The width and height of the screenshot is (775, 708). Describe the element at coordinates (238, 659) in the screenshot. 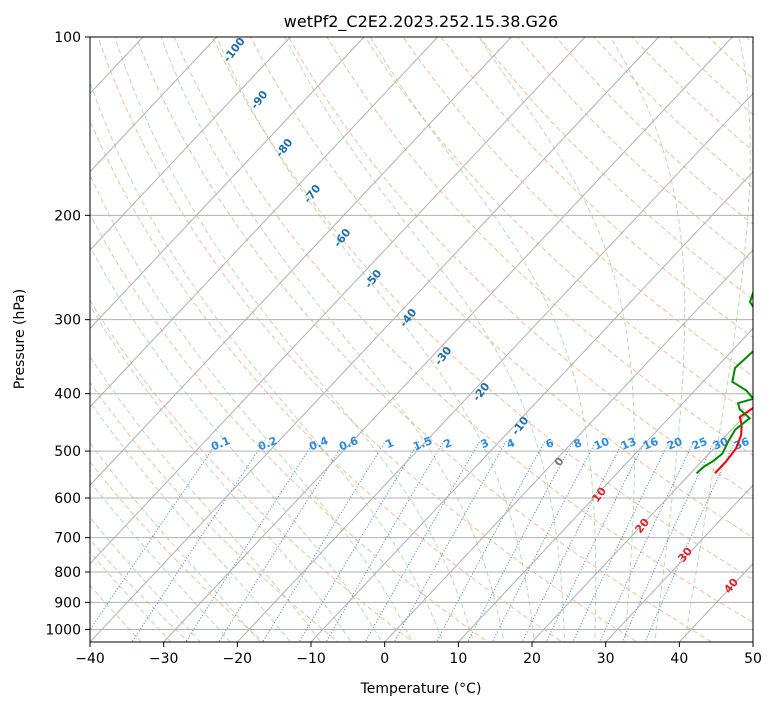

I see `x-tick-label: −20` at that location.